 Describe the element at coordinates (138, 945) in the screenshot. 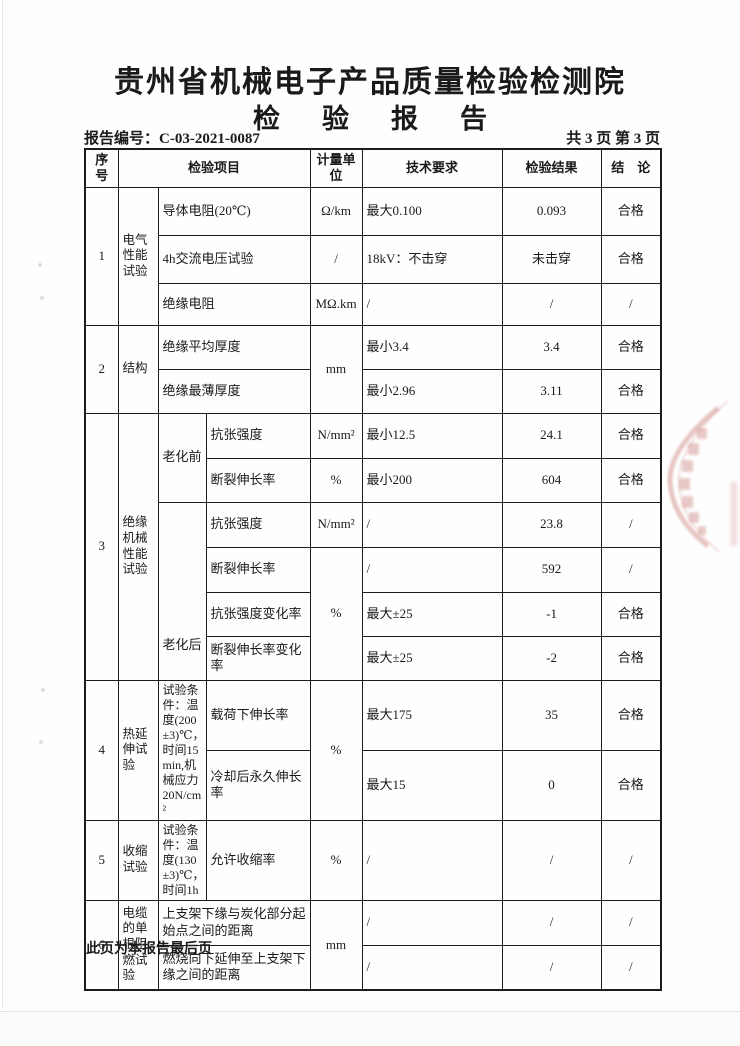

I see `cell-group-category: 电缆的单根阻燃试验` at that location.